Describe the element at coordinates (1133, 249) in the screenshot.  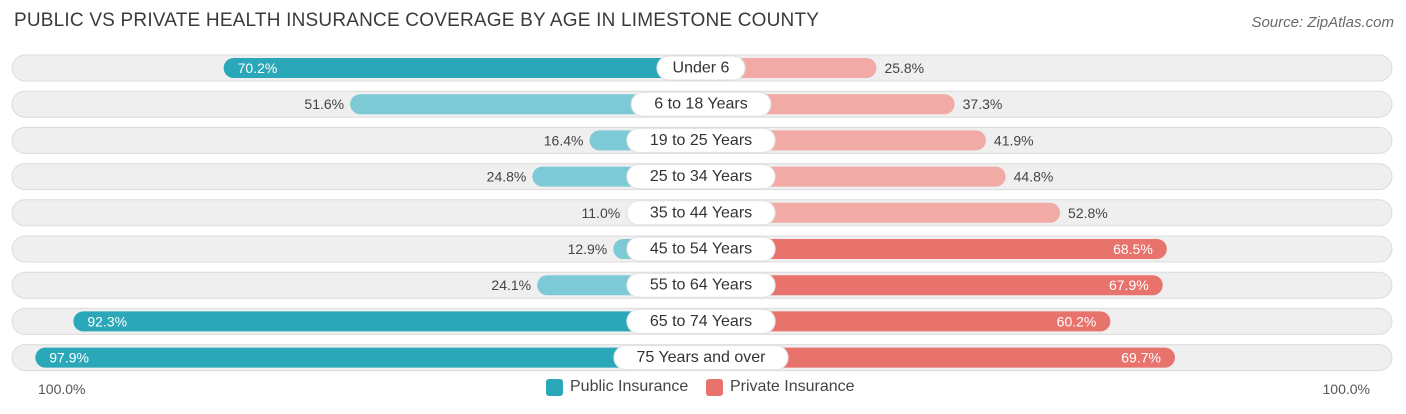
I see `private-value-label: 68.5%` at that location.